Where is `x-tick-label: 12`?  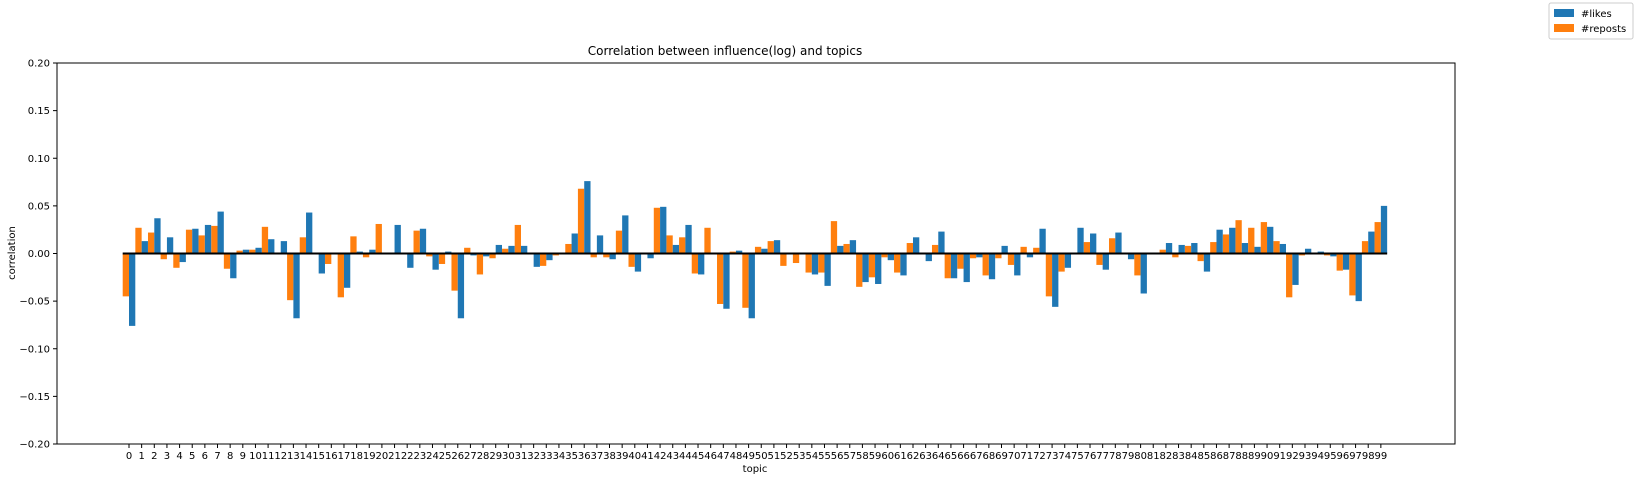
x-tick-label: 12 is located at coordinates (280, 456).